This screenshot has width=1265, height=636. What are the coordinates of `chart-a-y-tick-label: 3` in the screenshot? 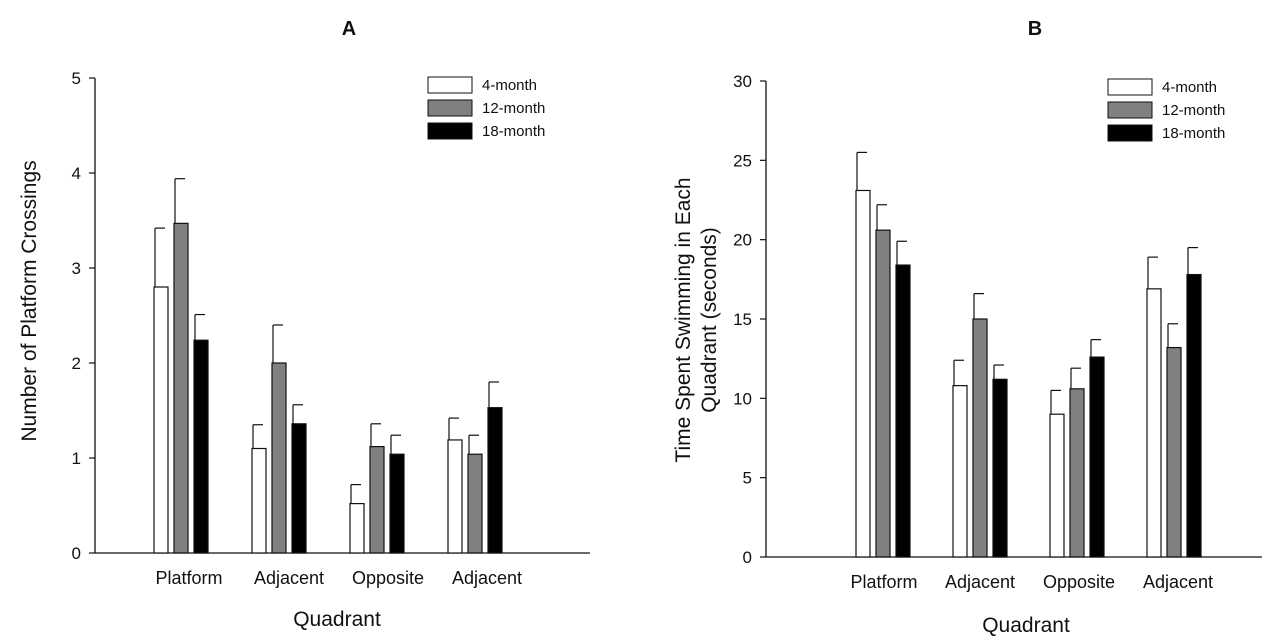 It's located at (76, 268).